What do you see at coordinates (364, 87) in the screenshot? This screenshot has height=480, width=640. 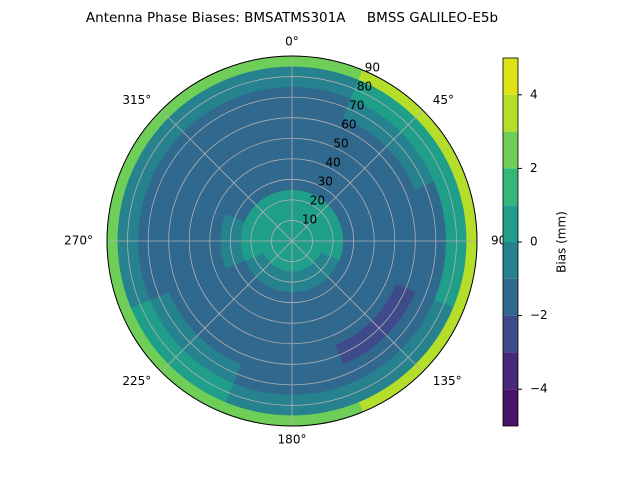 I see `r-tick-label: 80` at bounding box center [364, 87].